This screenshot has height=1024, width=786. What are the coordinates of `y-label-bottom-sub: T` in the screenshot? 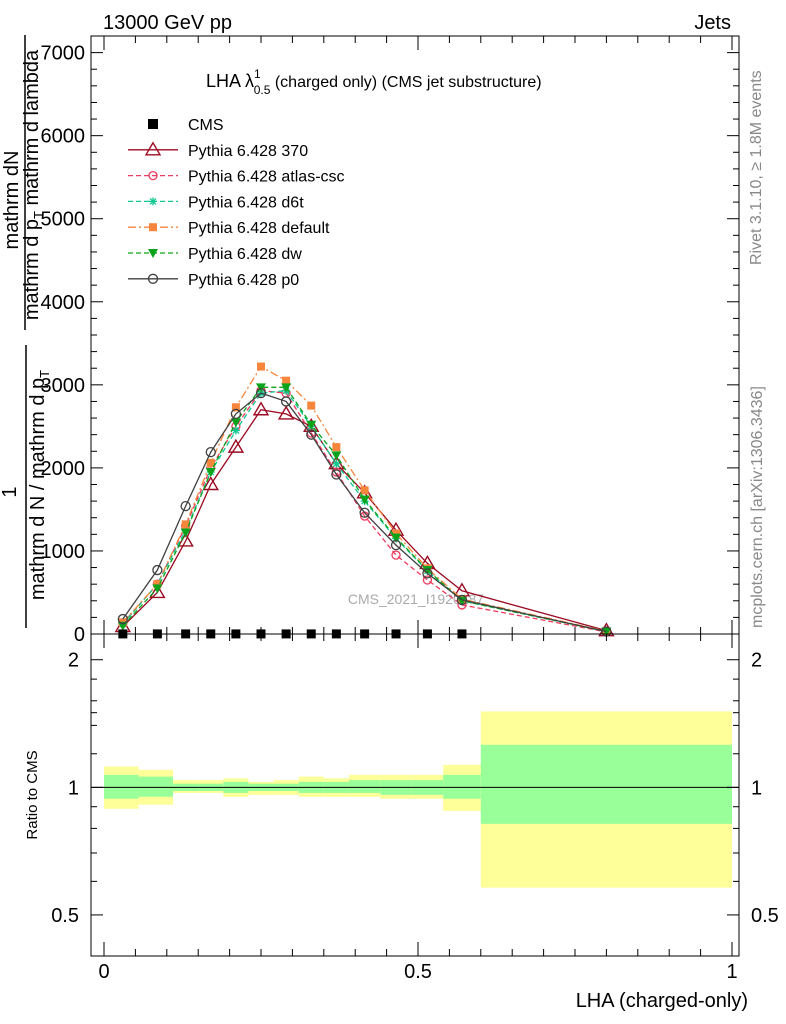 It's located at (44, 374).